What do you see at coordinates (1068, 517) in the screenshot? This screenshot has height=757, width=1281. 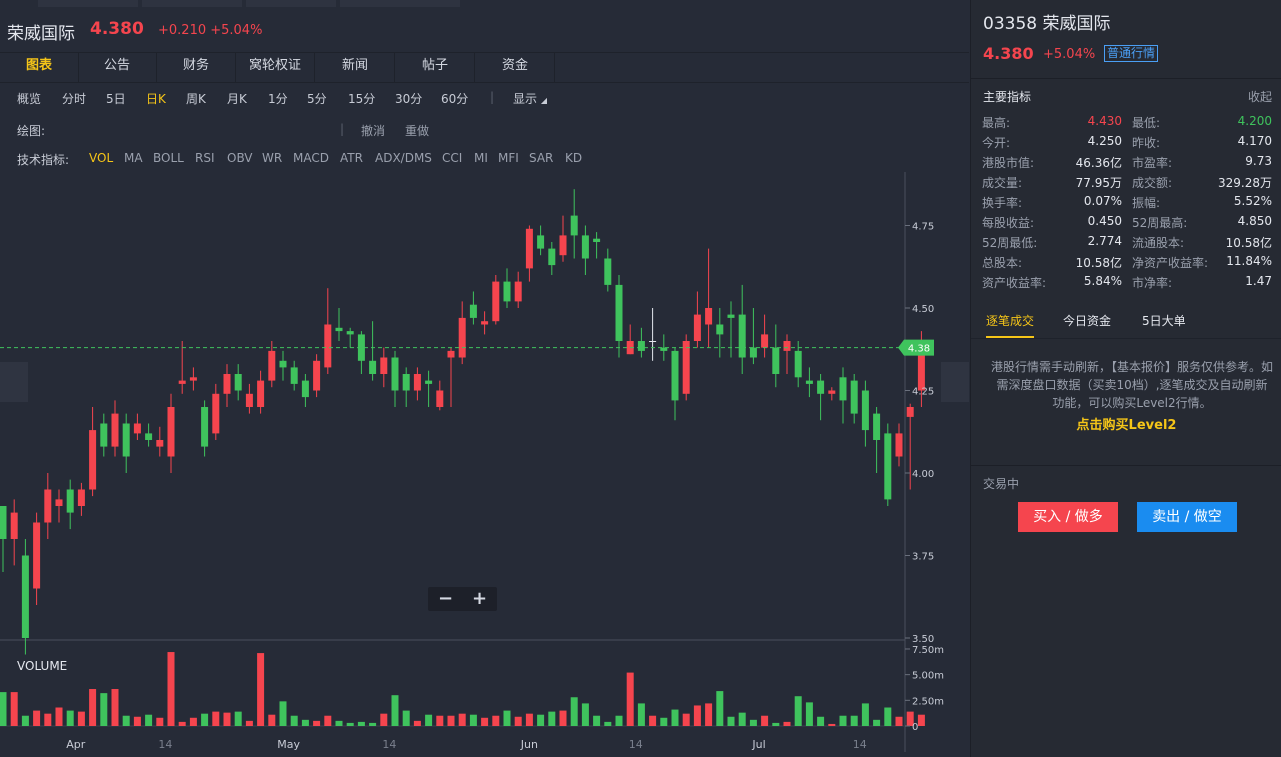 I see `buy-button: 买入 / 做多` at bounding box center [1068, 517].